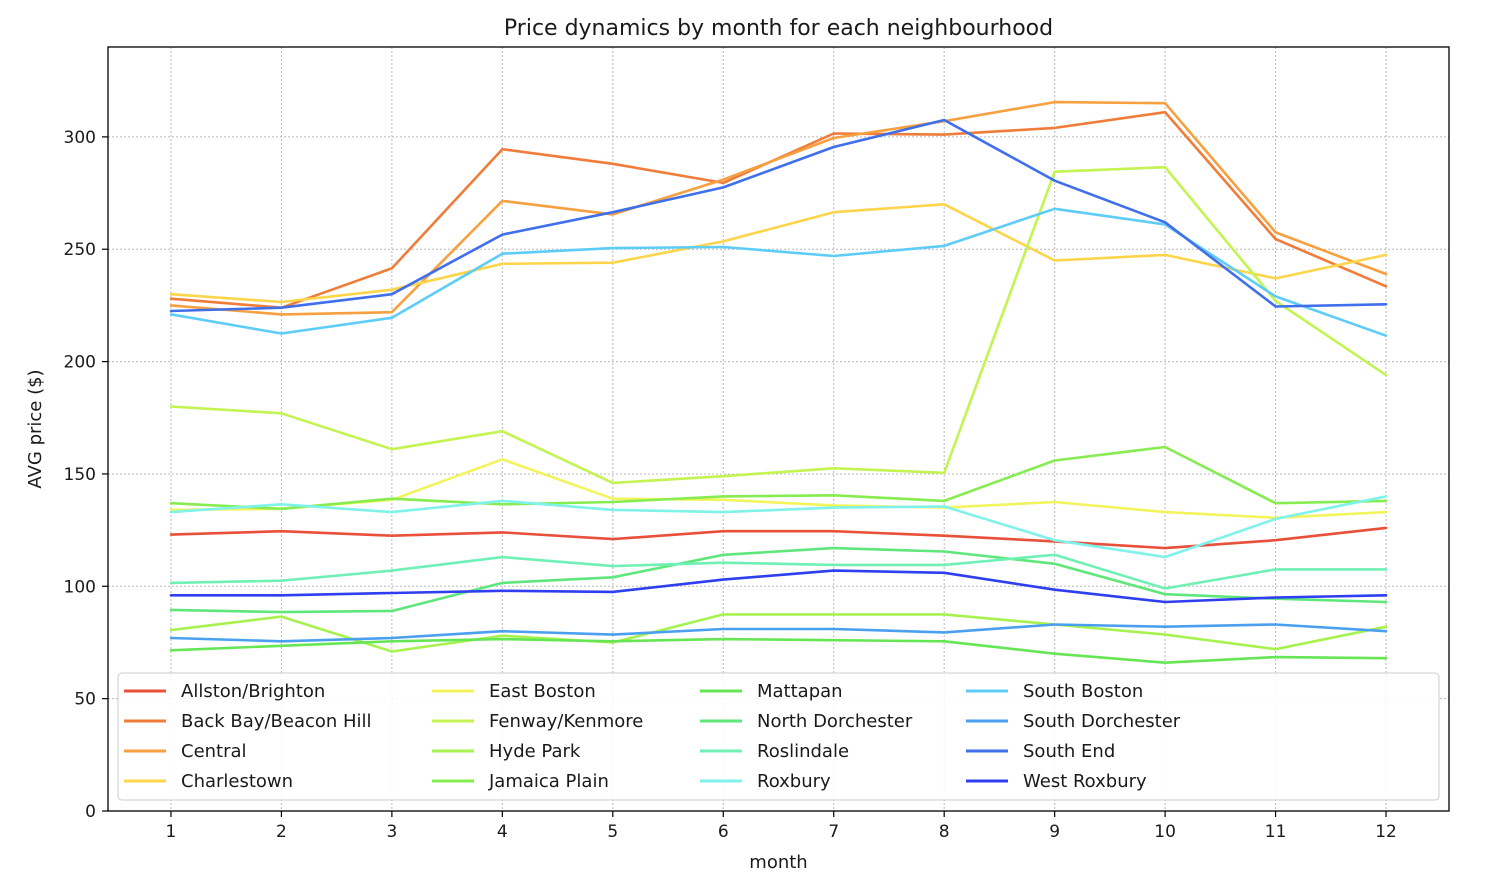 The image size is (1506, 886). What do you see at coordinates (90, 812) in the screenshot?
I see `y-tick-label: 0` at bounding box center [90, 812].